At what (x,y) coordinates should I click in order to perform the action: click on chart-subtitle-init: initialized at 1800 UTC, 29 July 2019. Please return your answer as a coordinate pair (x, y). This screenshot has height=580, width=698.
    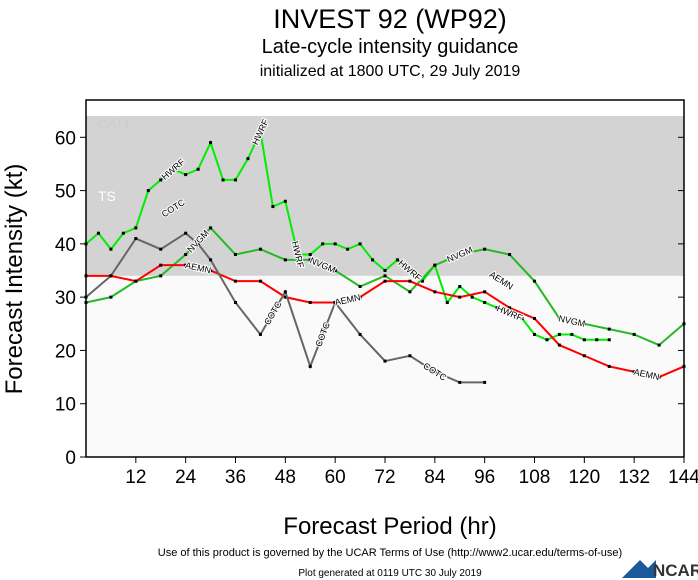
    Looking at the image, I should click on (390, 71).